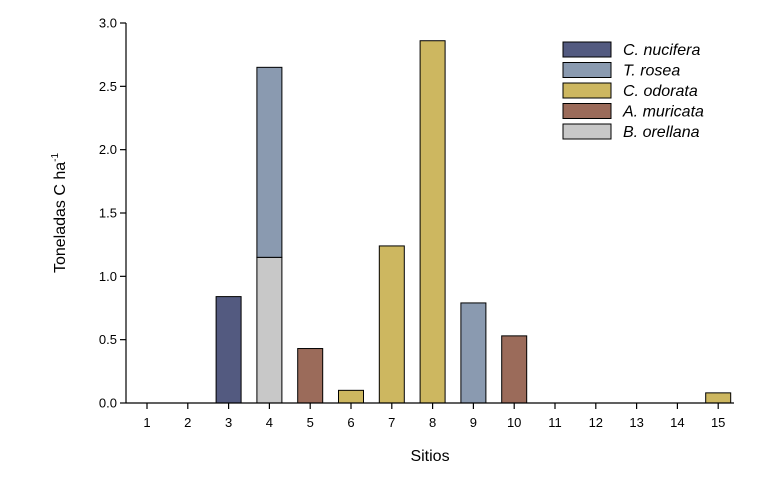 The height and width of the screenshot is (479, 773). I want to click on y-axis-title: Toneladas C ha-1, so click(59, 213).